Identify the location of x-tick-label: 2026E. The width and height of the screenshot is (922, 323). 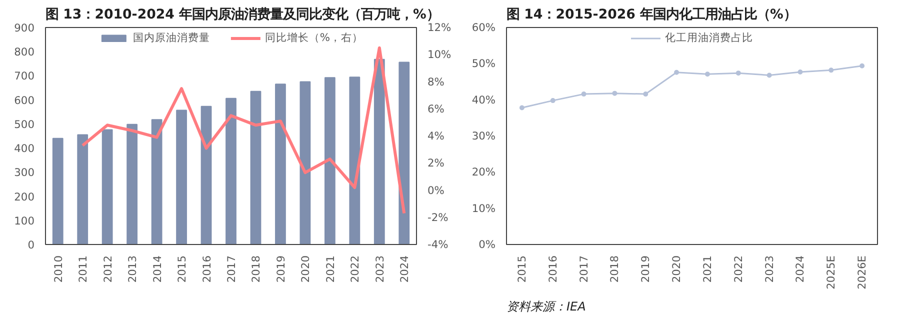
(862, 272).